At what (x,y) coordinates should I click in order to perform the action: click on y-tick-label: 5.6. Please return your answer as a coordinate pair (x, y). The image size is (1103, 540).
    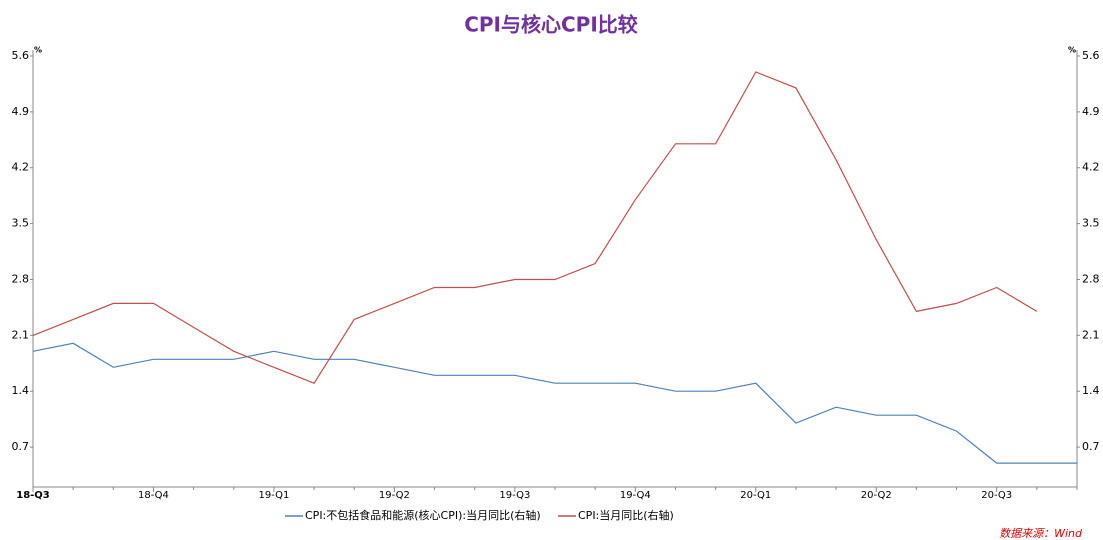
    Looking at the image, I should click on (21, 55).